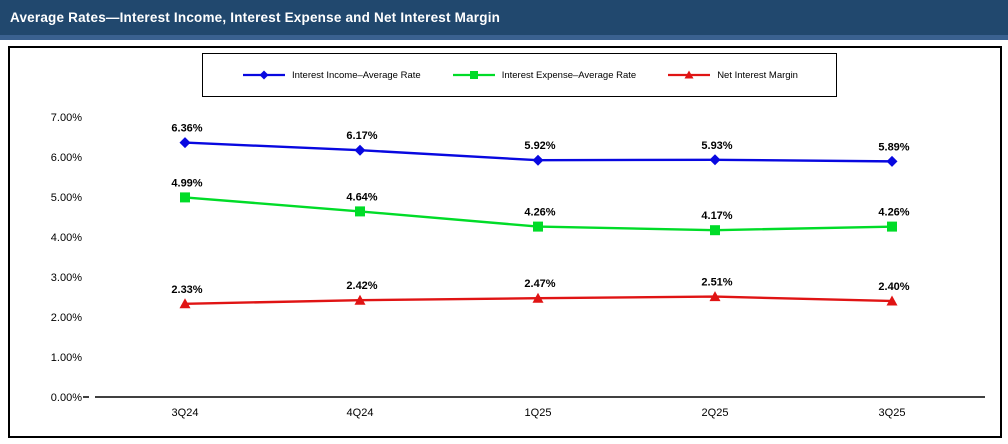  What do you see at coordinates (689, 74) in the screenshot?
I see `legend-triangle-icon` at bounding box center [689, 74].